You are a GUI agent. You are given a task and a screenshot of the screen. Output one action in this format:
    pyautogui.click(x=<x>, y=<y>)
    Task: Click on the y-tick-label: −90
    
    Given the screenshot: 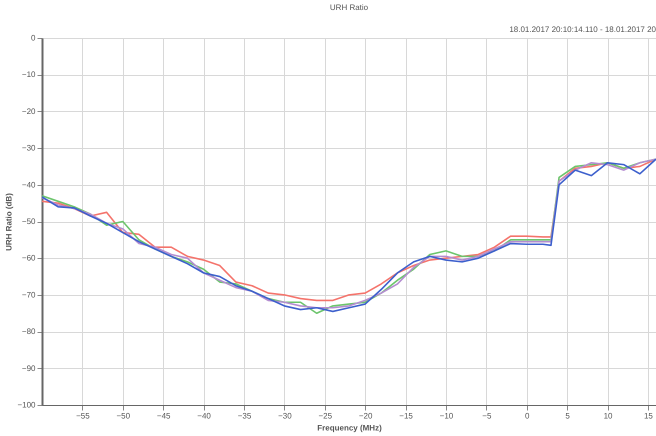 What is the action you would take?
    pyautogui.click(x=29, y=368)
    